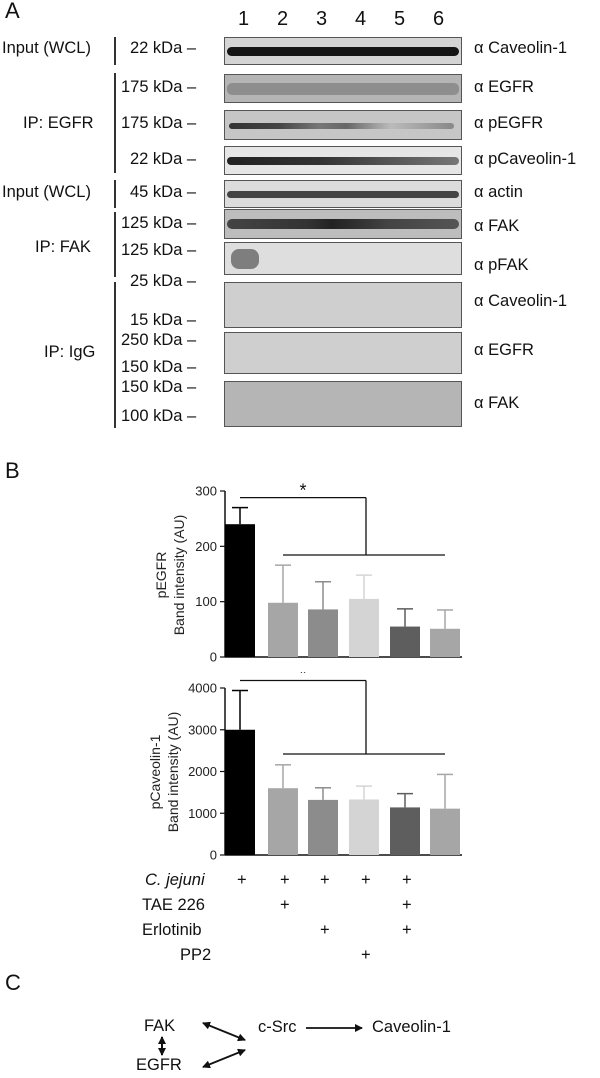  Describe the element at coordinates (277, 1027) in the screenshot. I see `node-csrc: c-Src` at that location.